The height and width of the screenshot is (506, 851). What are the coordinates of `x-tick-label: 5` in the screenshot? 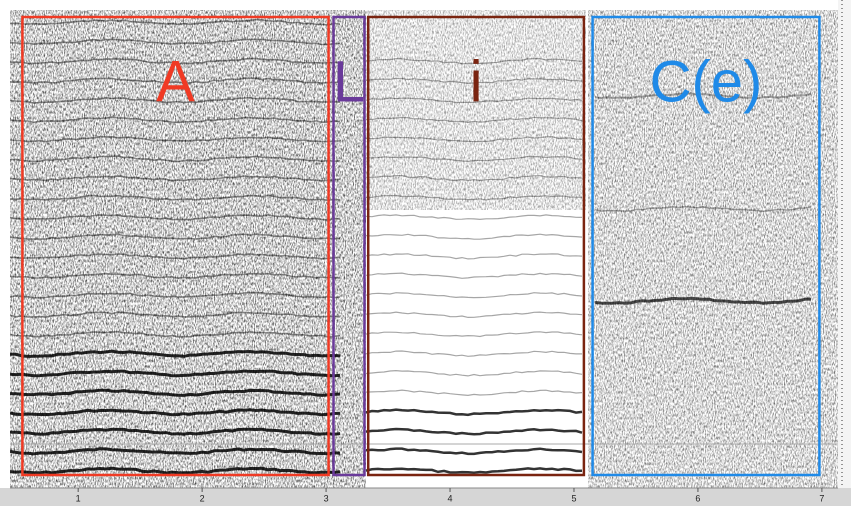 It's located at (573, 498).